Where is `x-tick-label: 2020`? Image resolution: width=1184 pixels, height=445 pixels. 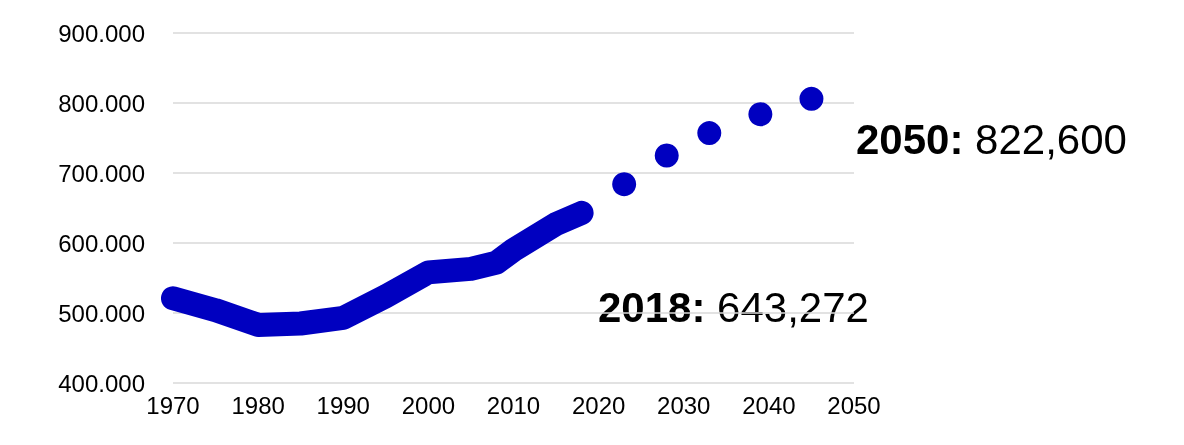
x-tick-label: 2020 is located at coordinates (598, 405).